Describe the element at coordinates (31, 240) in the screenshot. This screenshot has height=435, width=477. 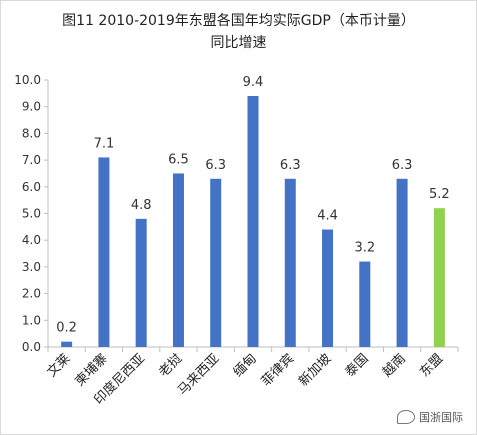
I see `y-tick-label: 4.0` at that location.